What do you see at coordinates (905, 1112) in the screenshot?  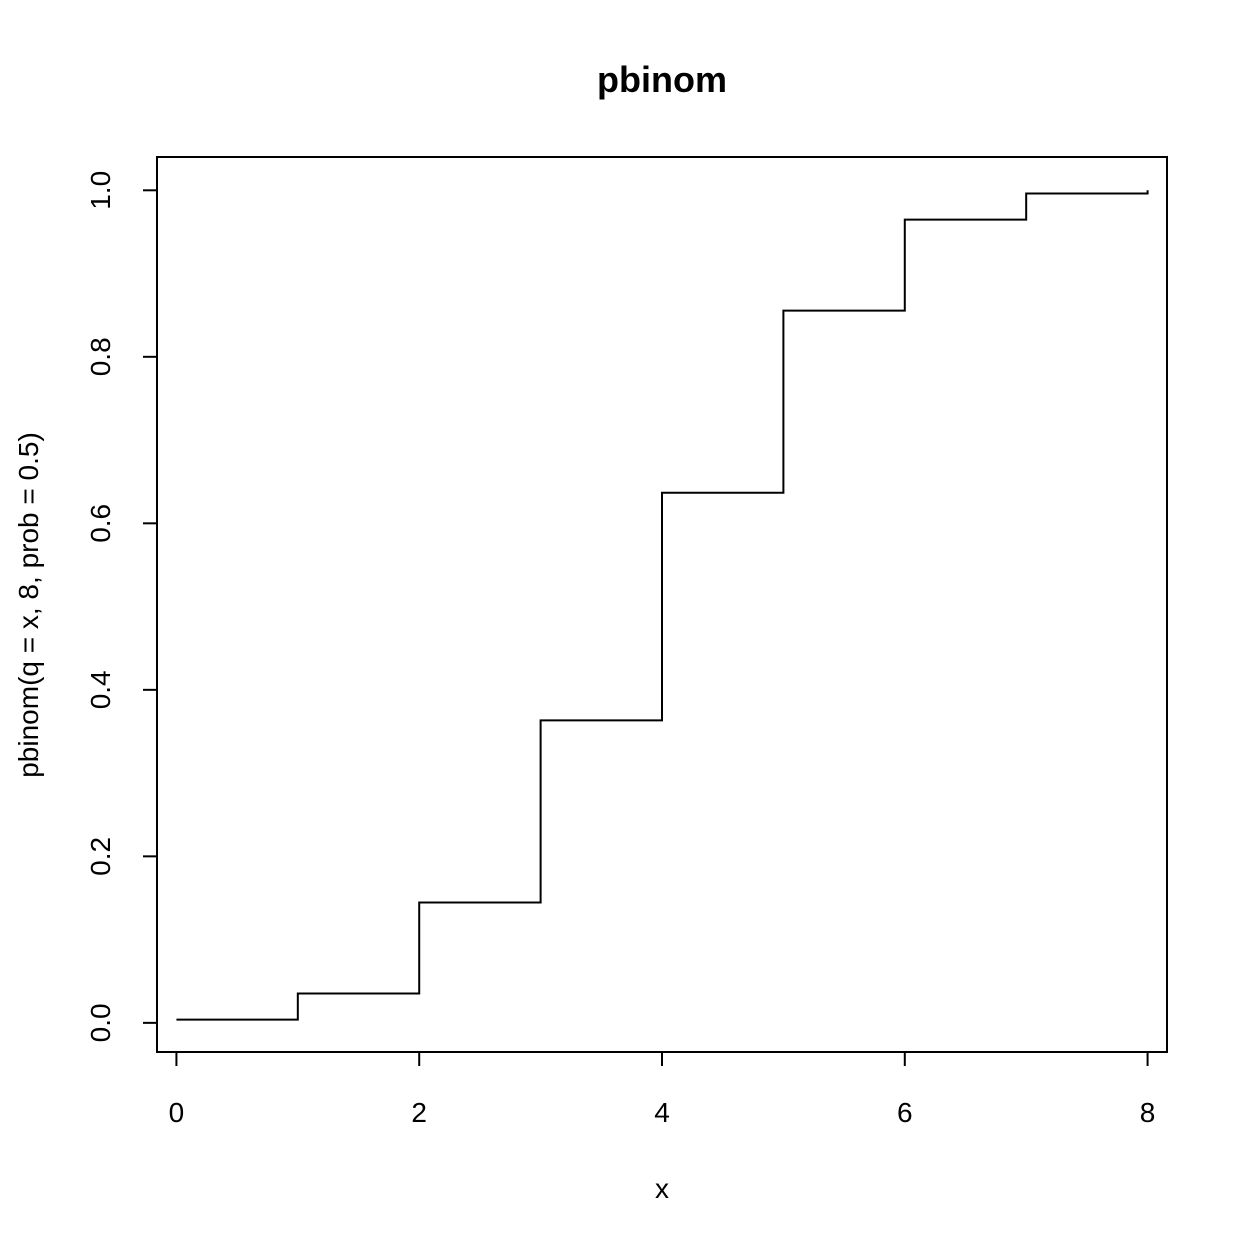 I see `x-tick-label: 6` at bounding box center [905, 1112].